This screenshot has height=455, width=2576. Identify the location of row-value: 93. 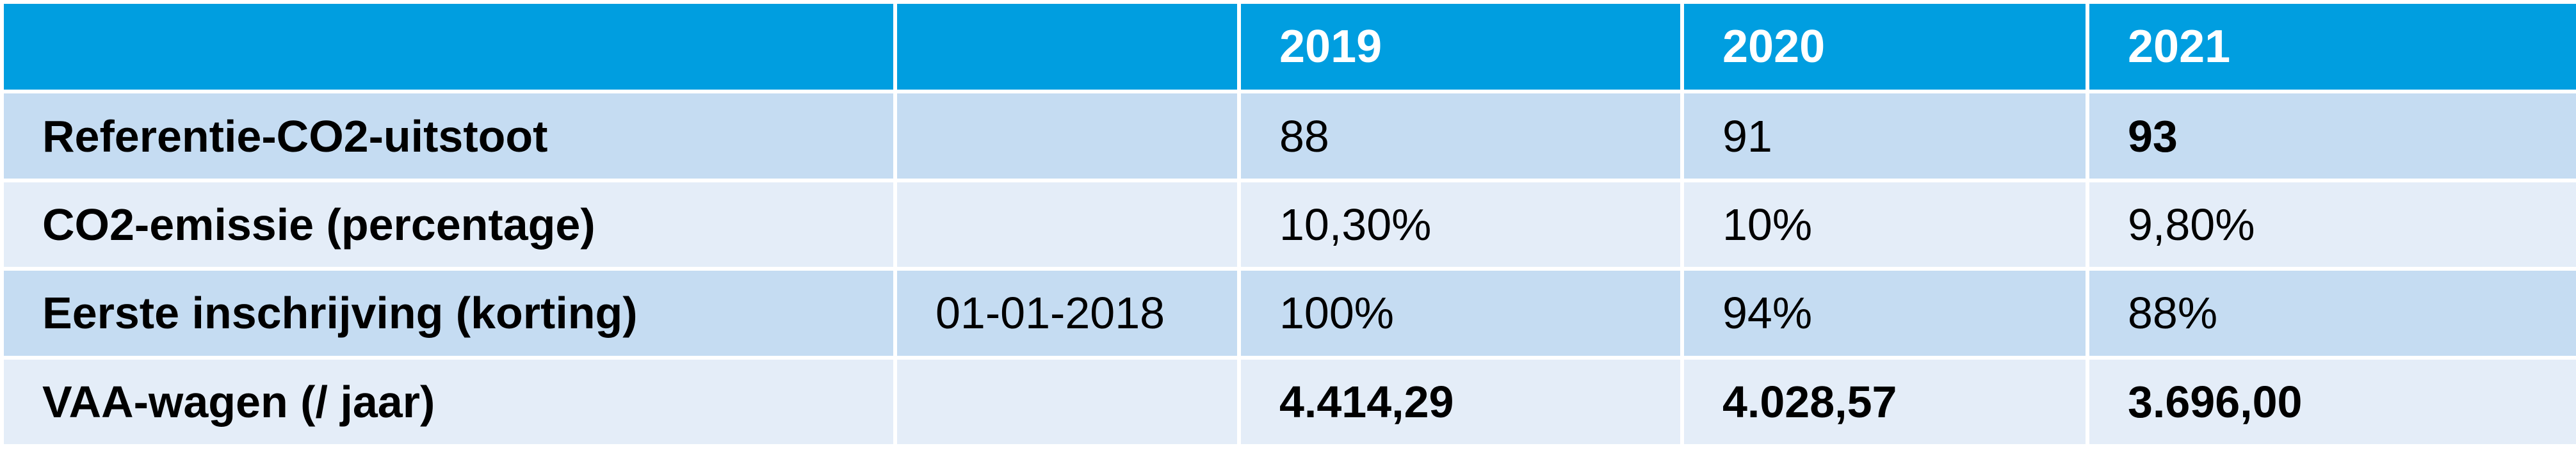
(2331, 136).